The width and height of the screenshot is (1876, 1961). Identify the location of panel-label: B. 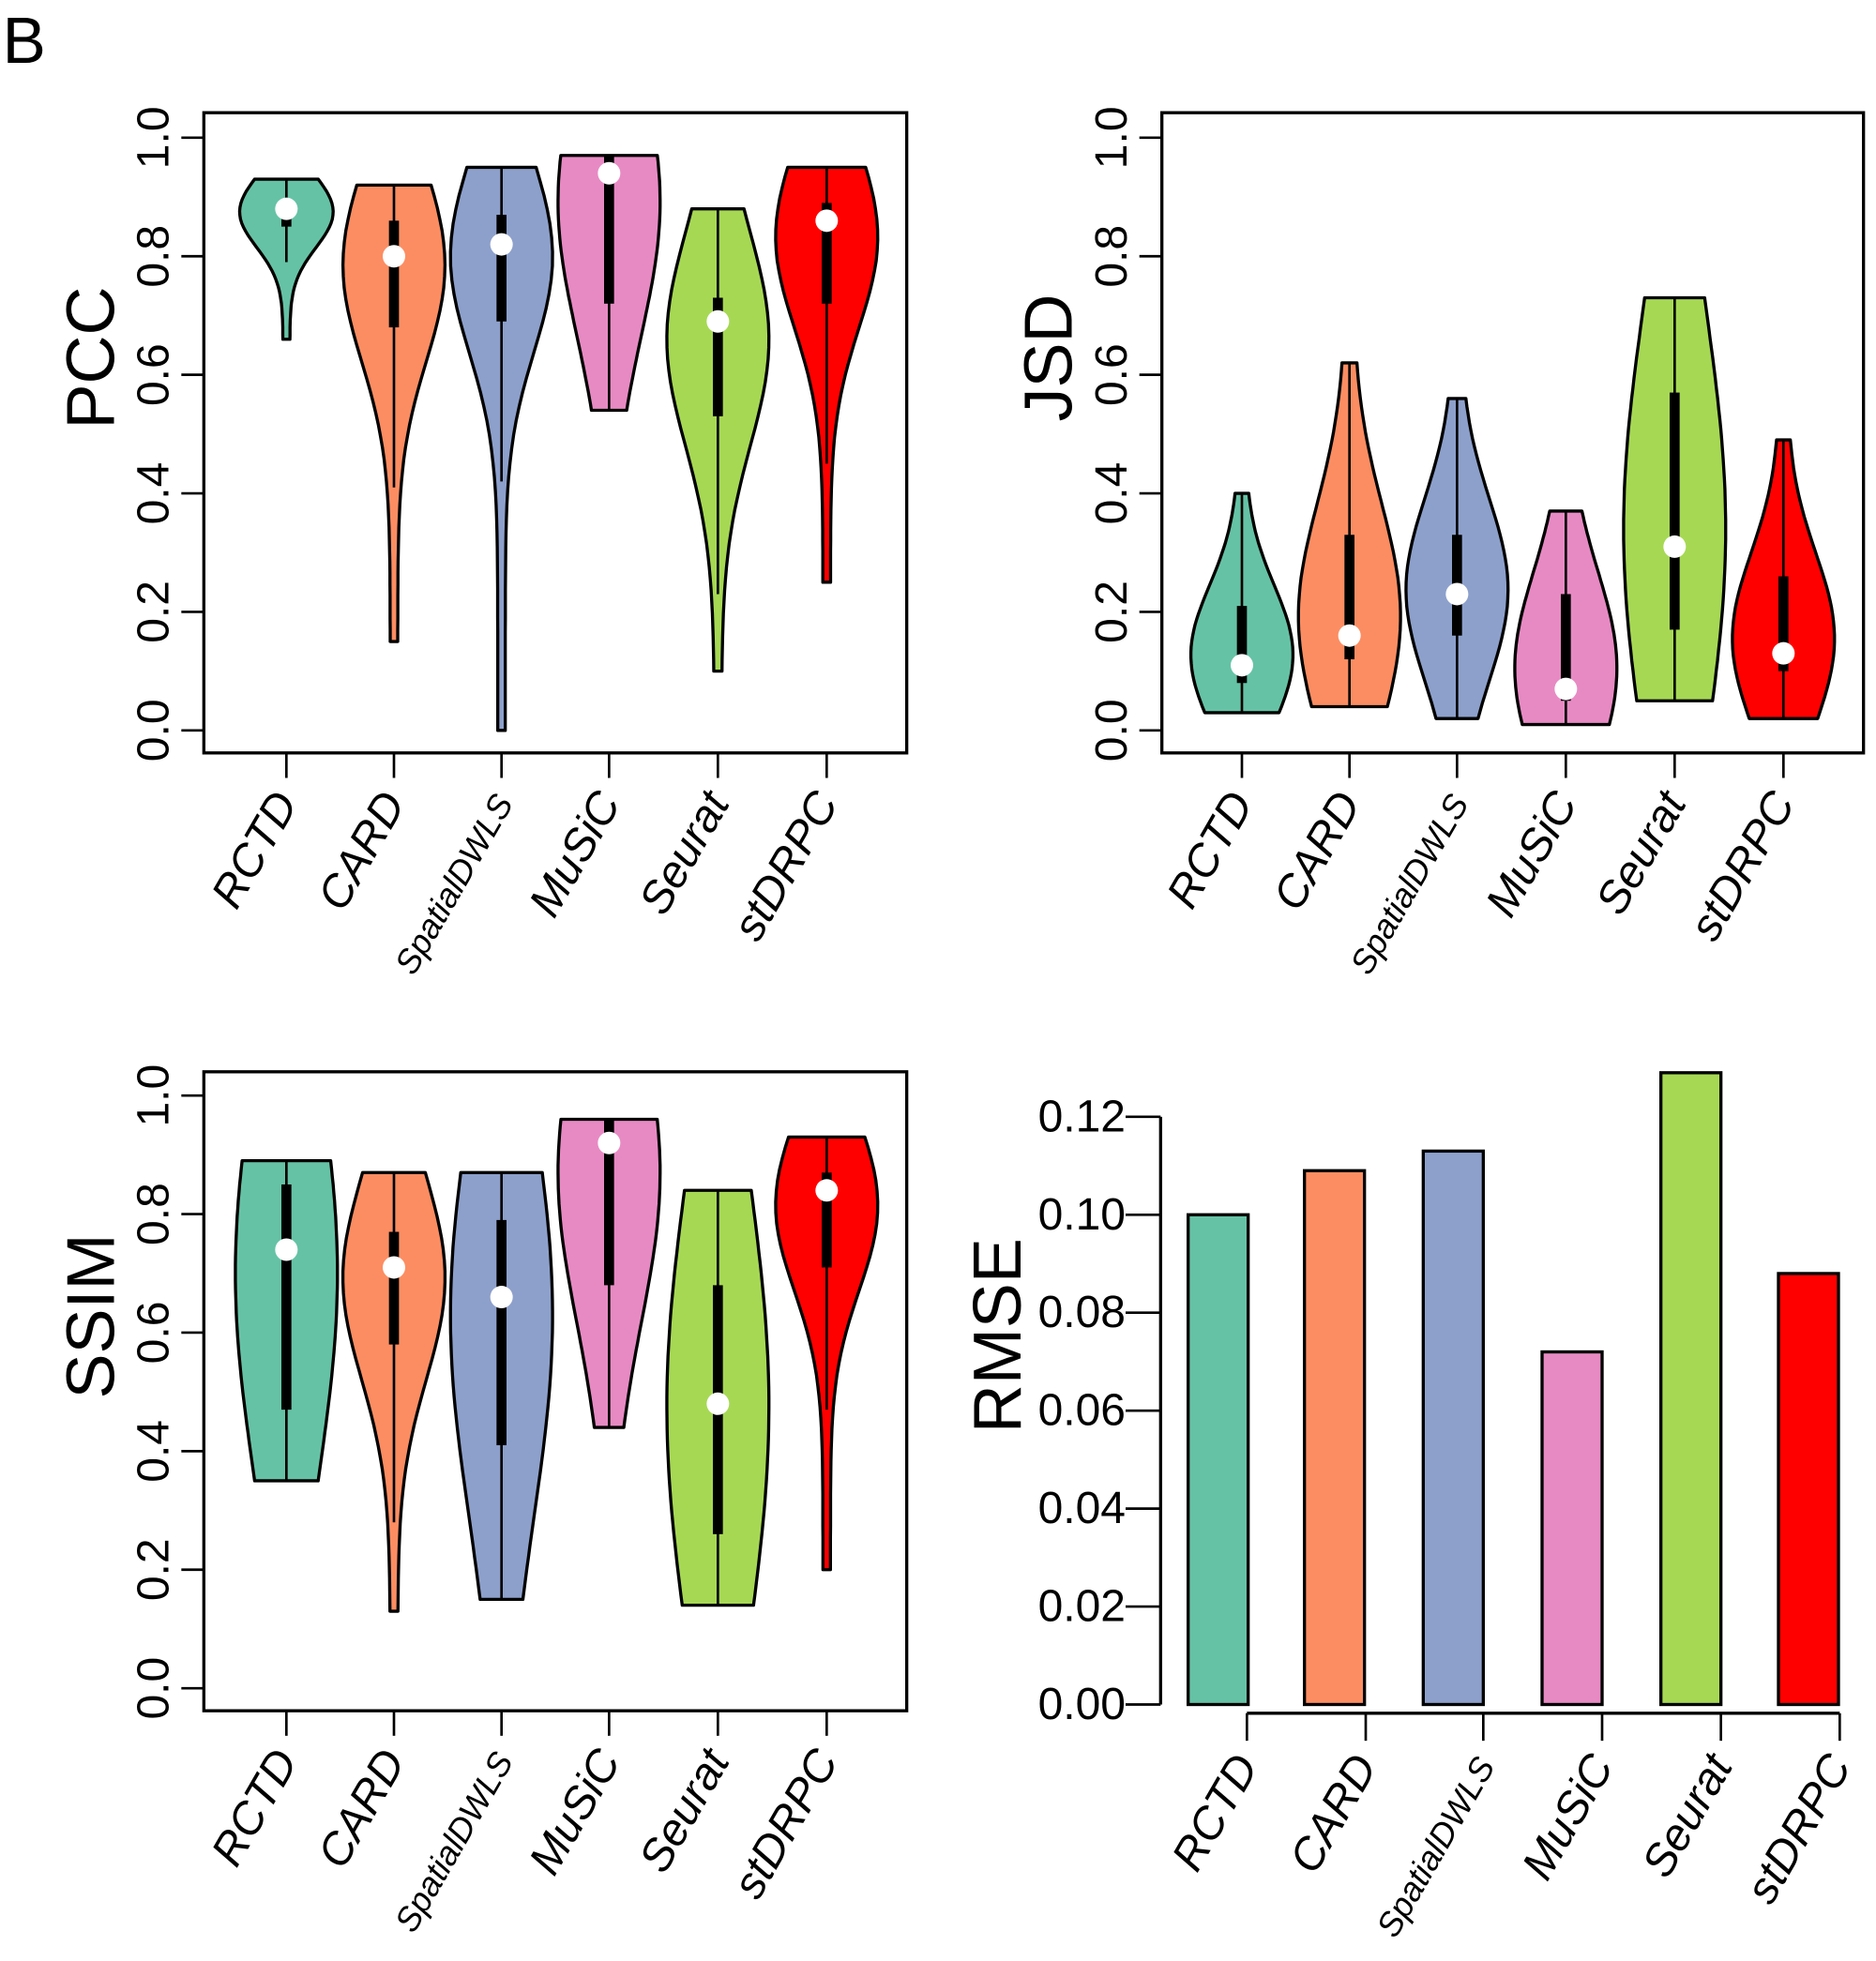
(24, 40).